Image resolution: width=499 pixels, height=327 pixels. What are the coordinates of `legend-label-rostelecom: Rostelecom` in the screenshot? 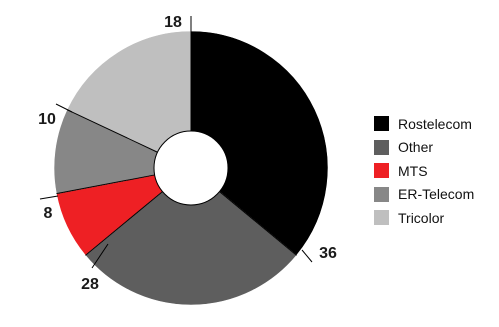 It's located at (435, 123).